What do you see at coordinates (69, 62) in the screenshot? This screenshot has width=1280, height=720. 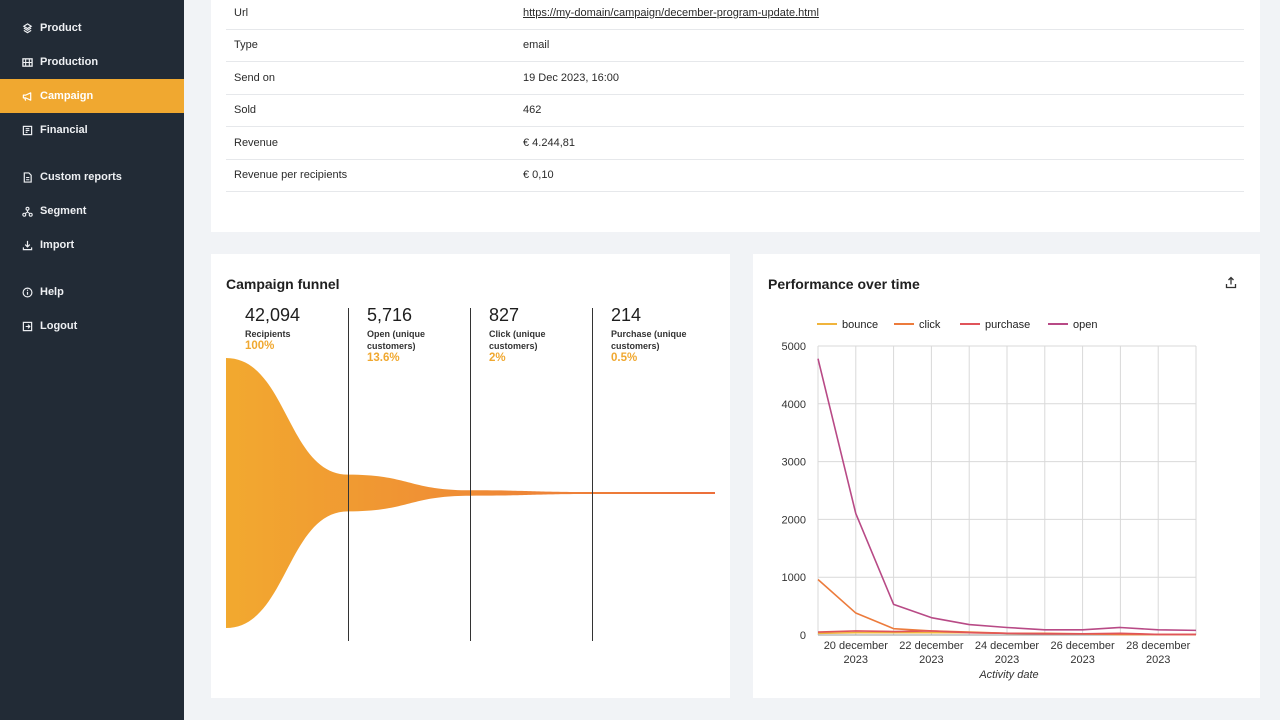 I see `sidebar-item-label: Production` at bounding box center [69, 62].